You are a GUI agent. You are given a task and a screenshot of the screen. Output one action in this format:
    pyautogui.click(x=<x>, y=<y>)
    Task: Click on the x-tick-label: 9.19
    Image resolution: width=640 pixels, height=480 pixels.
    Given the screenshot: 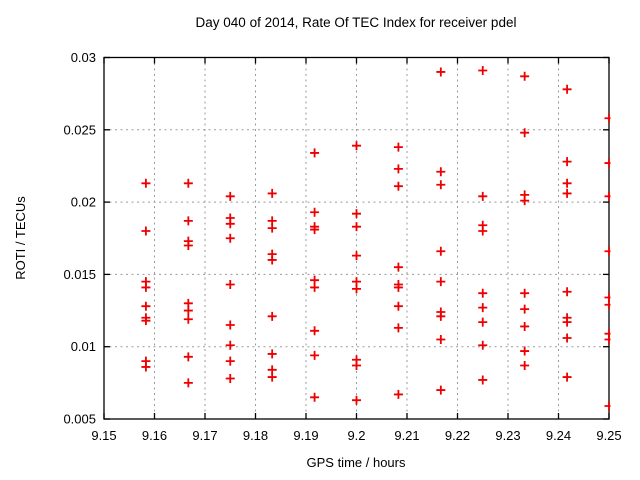 What is the action you would take?
    pyautogui.click(x=305, y=435)
    